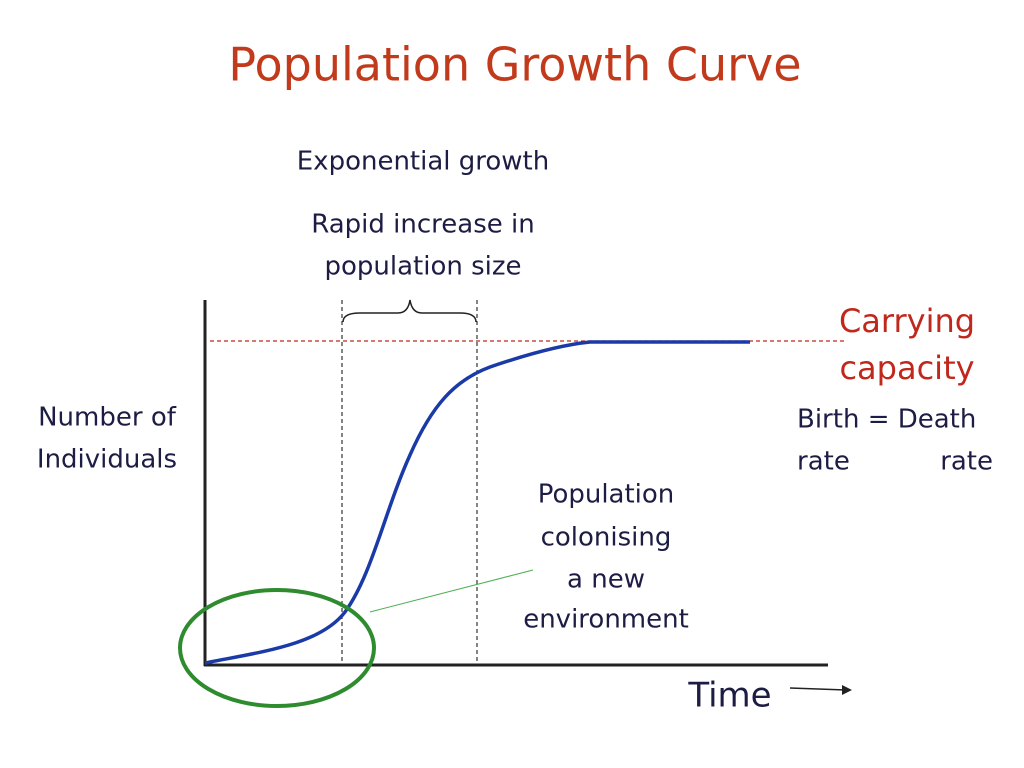  Describe the element at coordinates (107, 418) in the screenshot. I see `y-axis-label: Number of` at that location.